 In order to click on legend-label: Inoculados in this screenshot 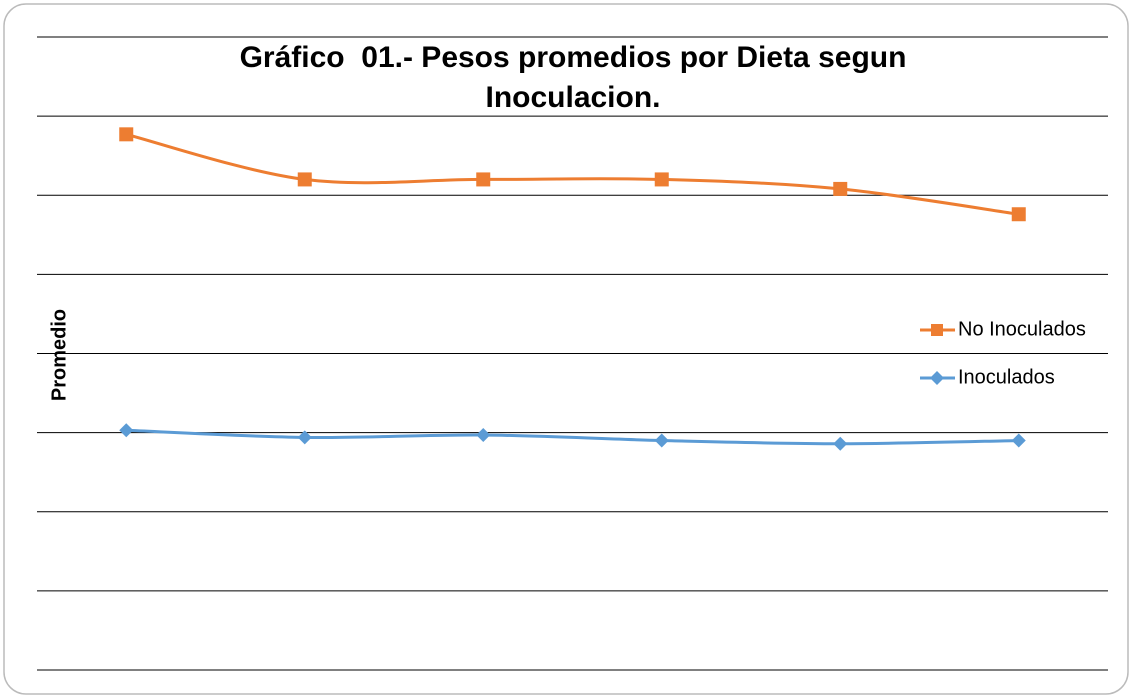, I will do `click(1006, 377)`.